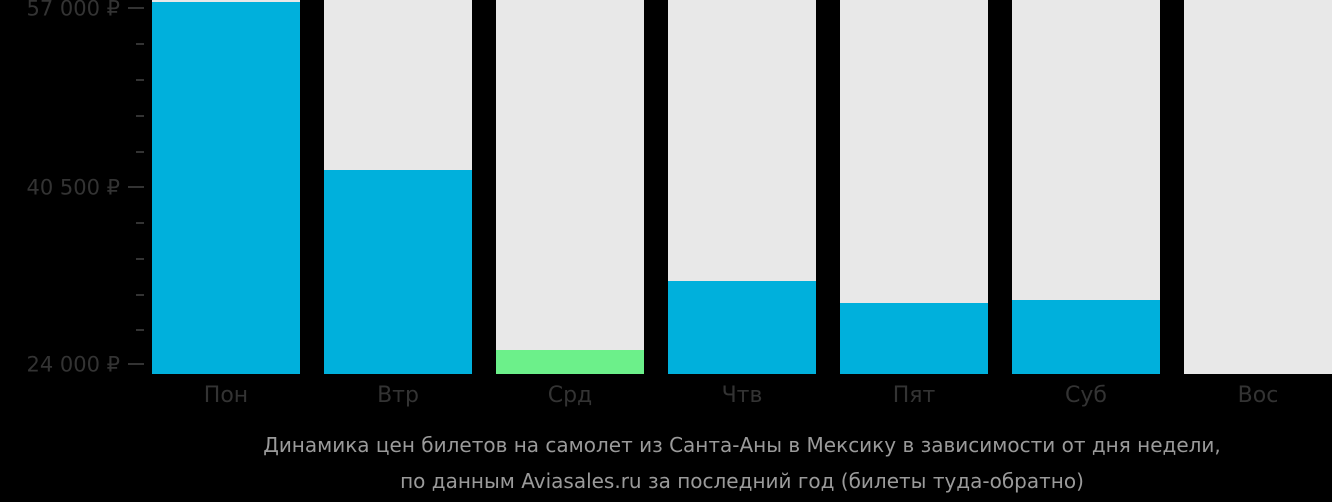 This screenshot has width=1332, height=502. I want to click on bar-fri, so click(914, 338).